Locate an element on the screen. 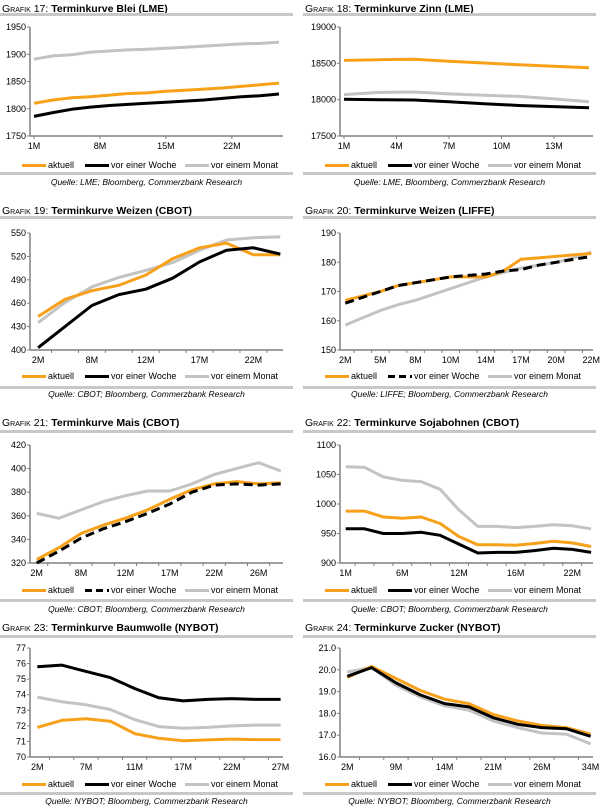 Image resolution: width=600 pixels, height=808 pixels. x-tick-label: 17M is located at coordinates (170, 573).